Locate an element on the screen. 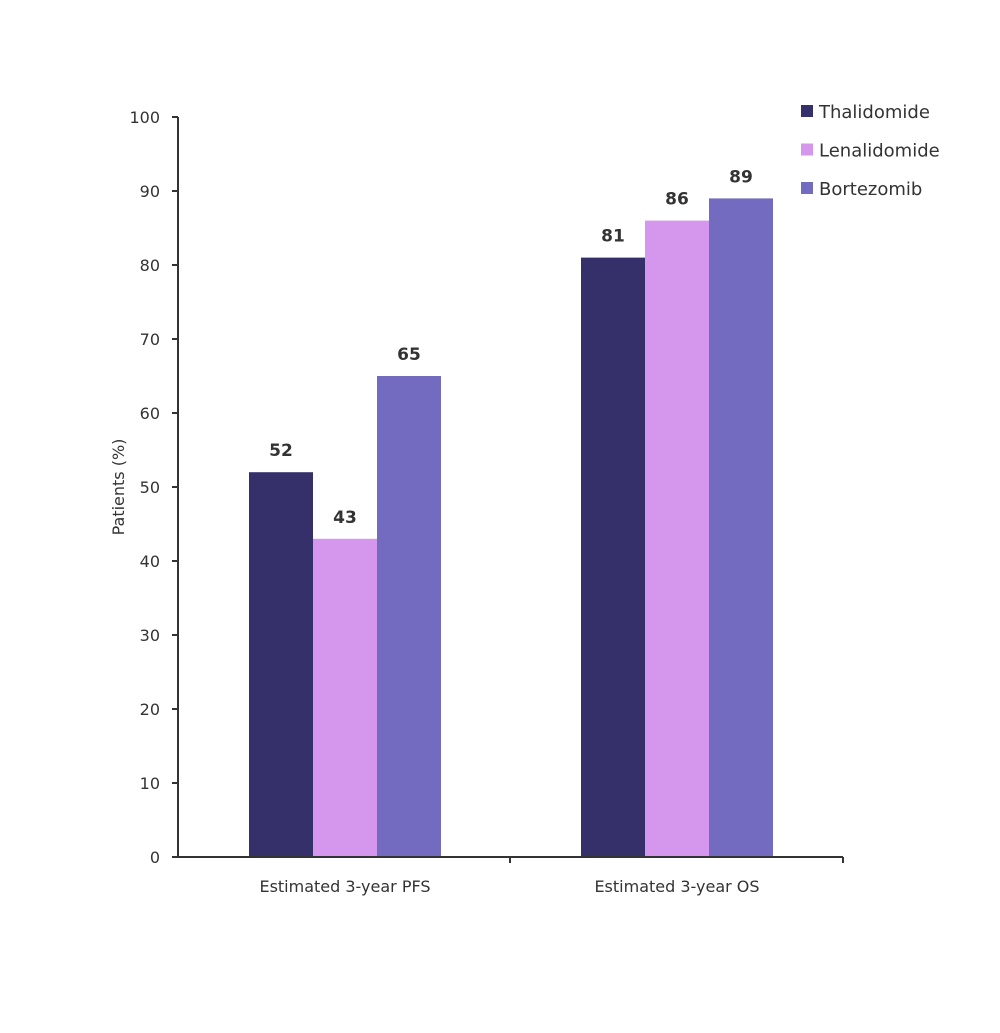 The image size is (1000, 1033). data-label: 43 is located at coordinates (345, 518).